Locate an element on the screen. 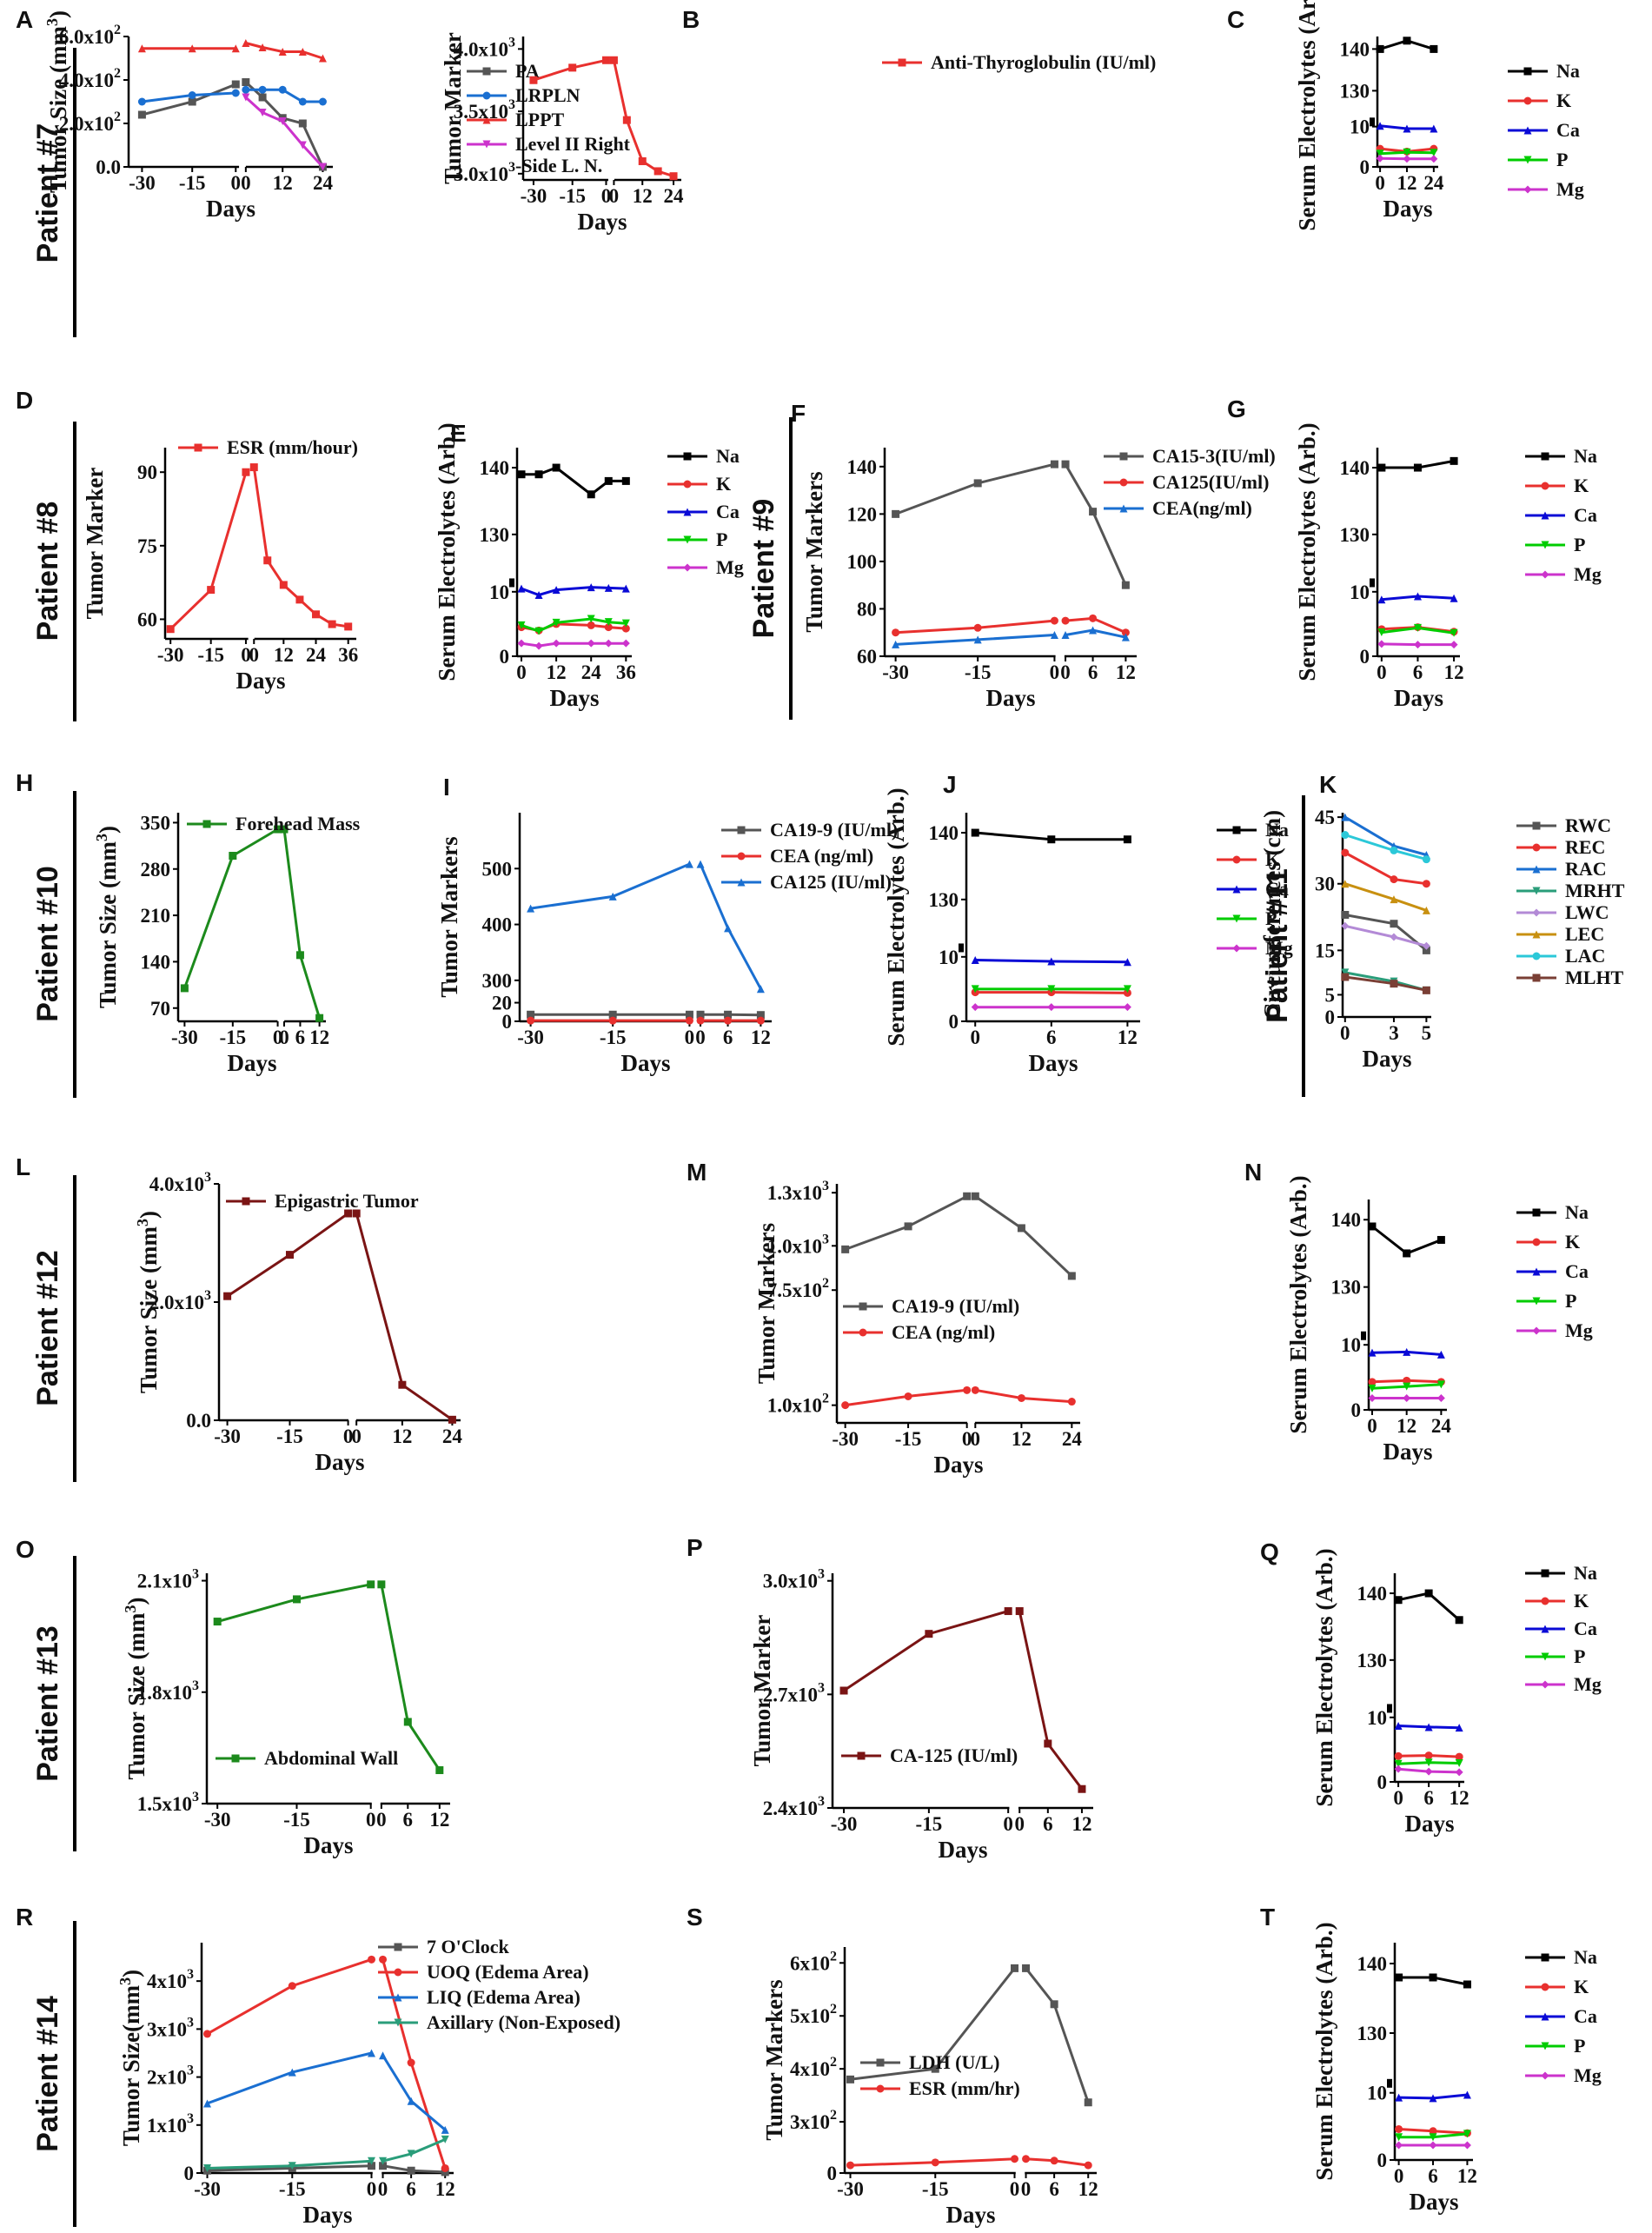 Image resolution: width=1652 pixels, height=2233 pixels. panel-letter: F is located at coordinates (798, 413).